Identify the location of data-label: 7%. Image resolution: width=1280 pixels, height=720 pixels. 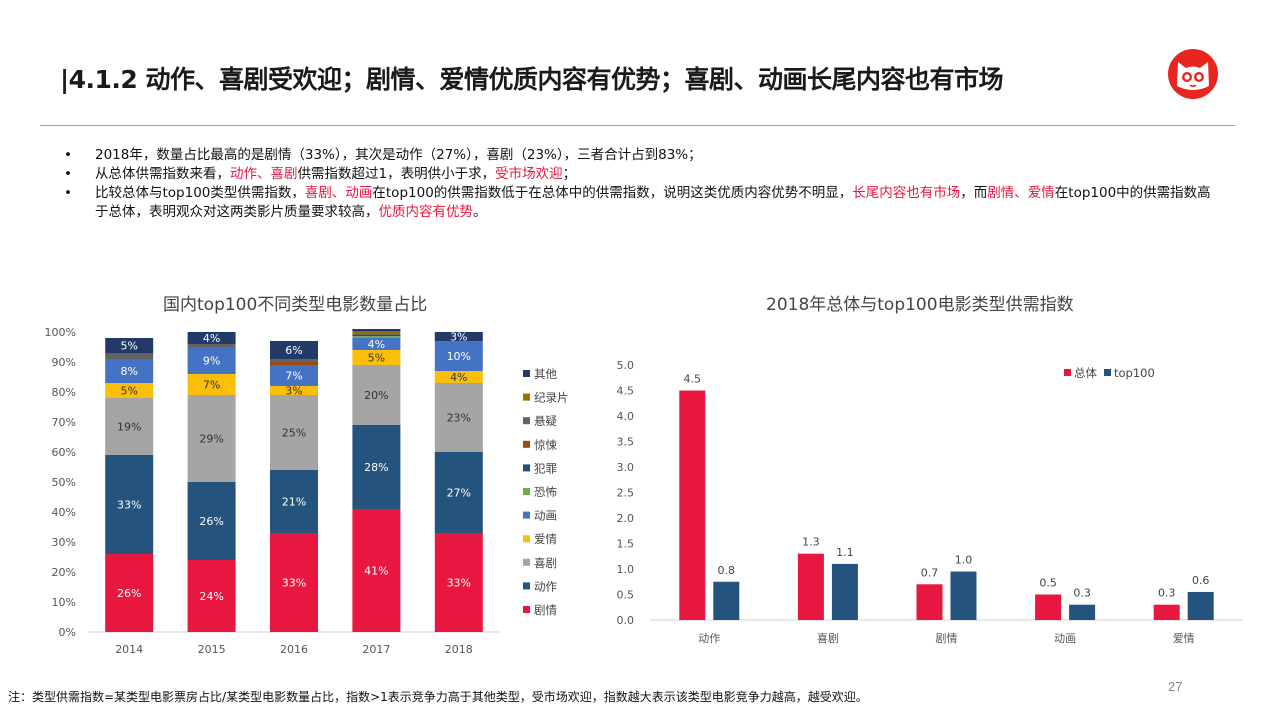
(211, 385).